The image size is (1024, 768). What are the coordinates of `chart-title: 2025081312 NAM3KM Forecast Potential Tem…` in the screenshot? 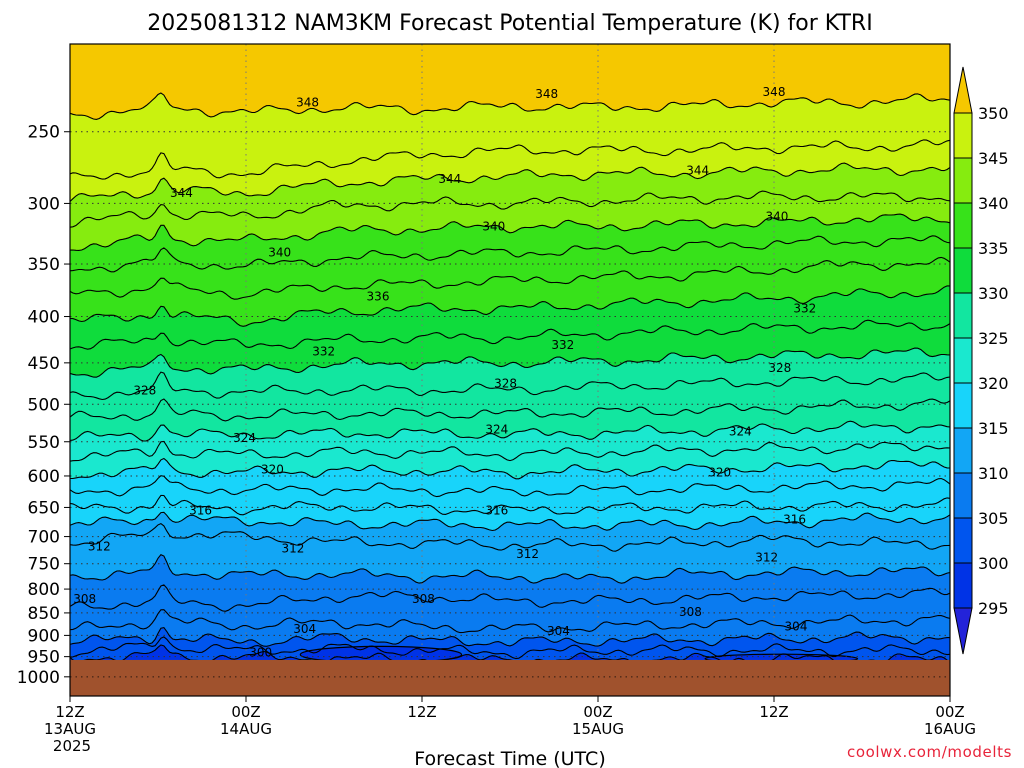 It's located at (509, 23).